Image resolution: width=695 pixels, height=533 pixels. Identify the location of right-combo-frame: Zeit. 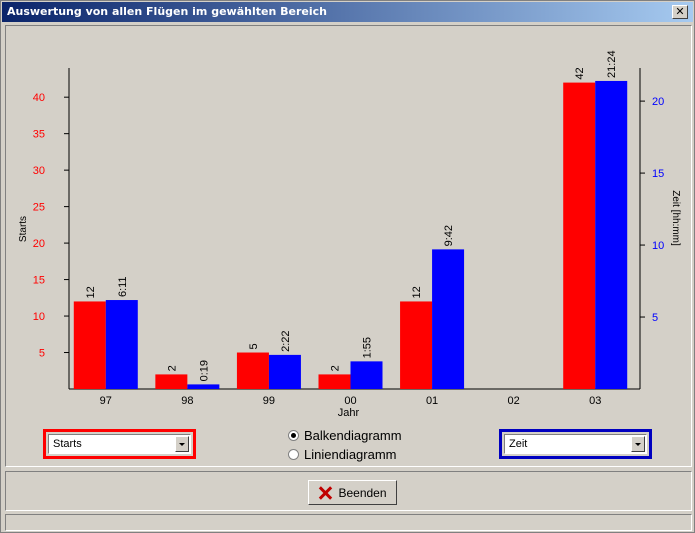
(575, 444).